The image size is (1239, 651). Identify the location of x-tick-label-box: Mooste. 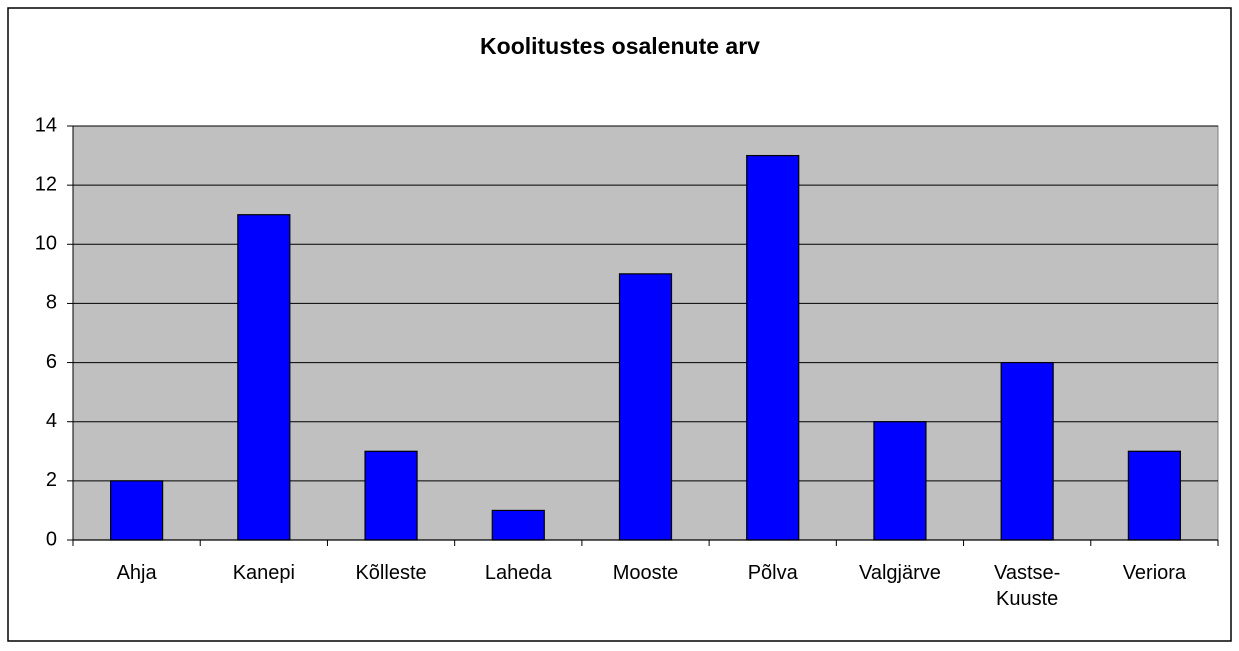
(645, 573).